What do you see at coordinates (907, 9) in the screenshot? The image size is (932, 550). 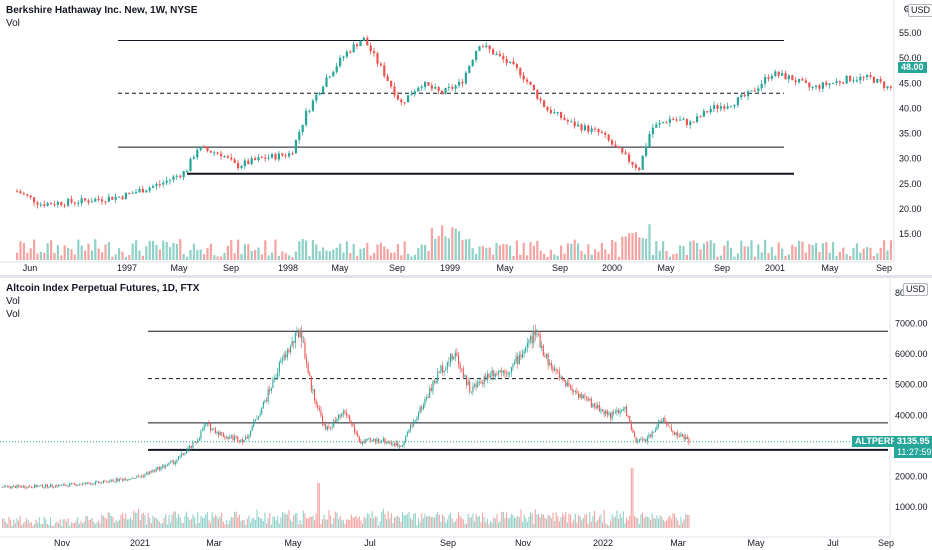 I see `settings-gear-icon: ⚙` at bounding box center [907, 9].